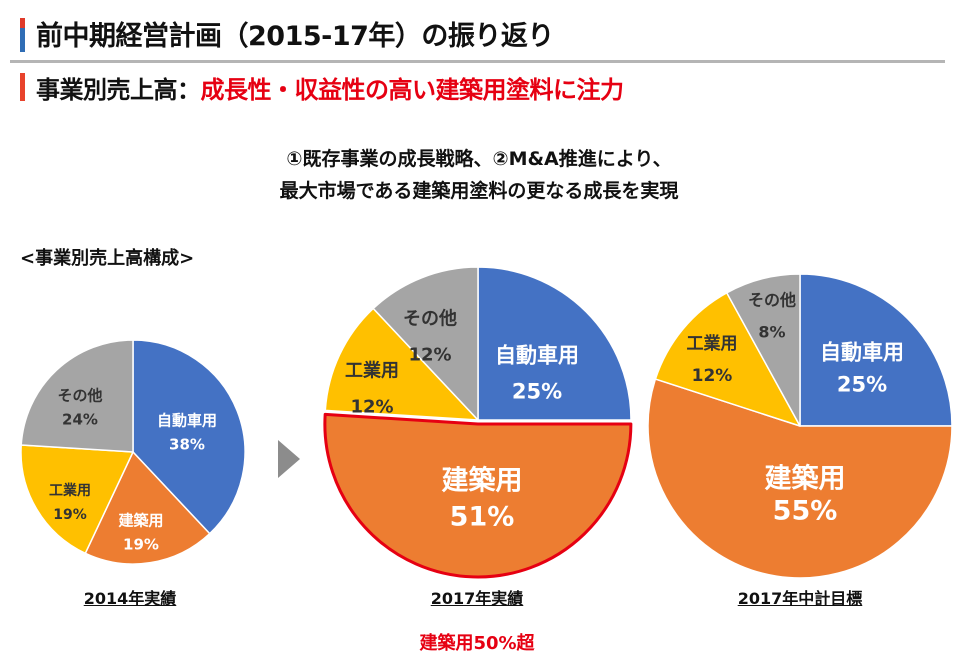  I want to click on pie-value-other: 8%, so click(771, 332).